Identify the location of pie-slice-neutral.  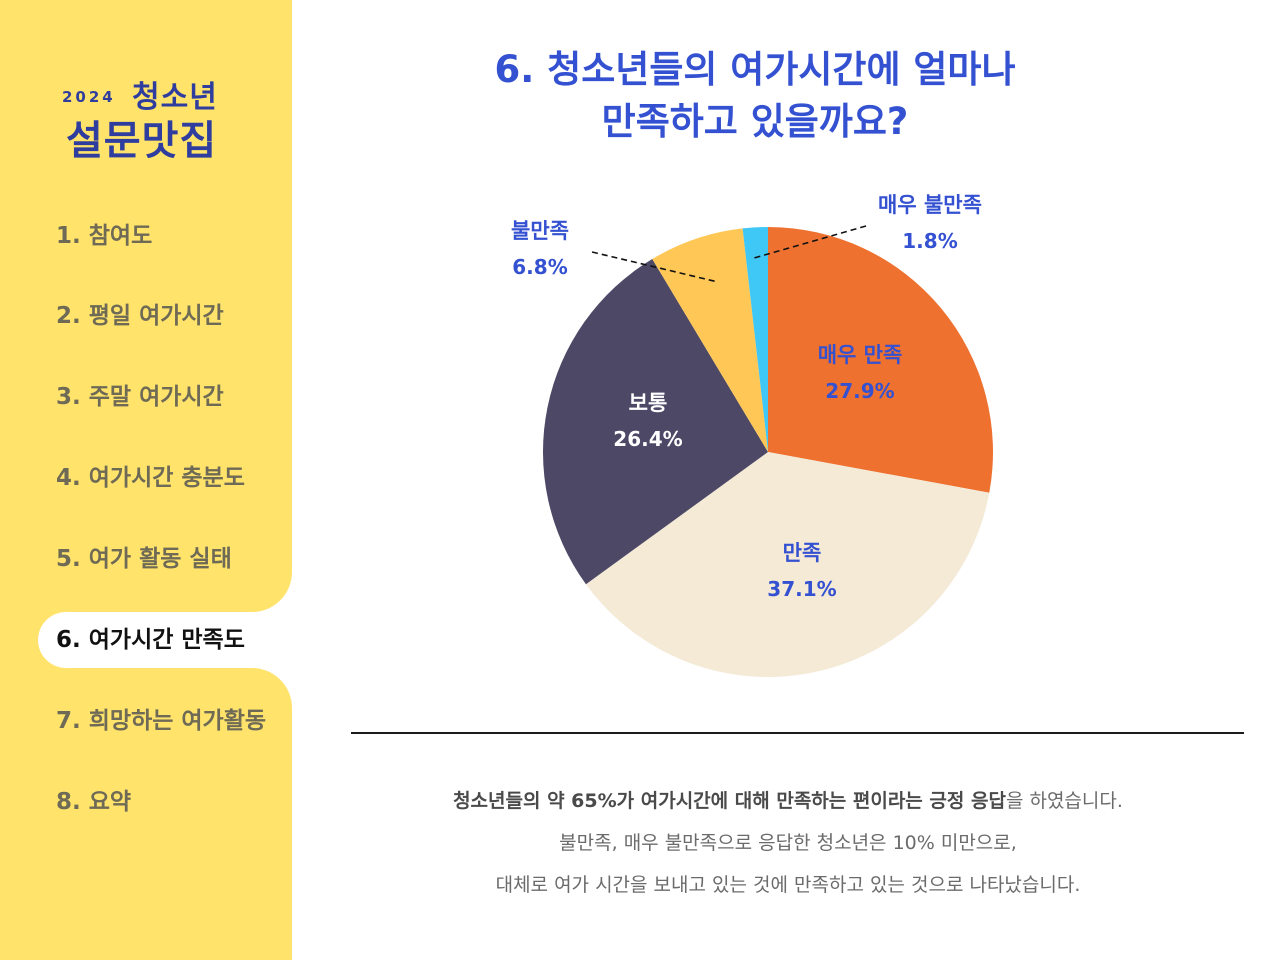
(655, 422).